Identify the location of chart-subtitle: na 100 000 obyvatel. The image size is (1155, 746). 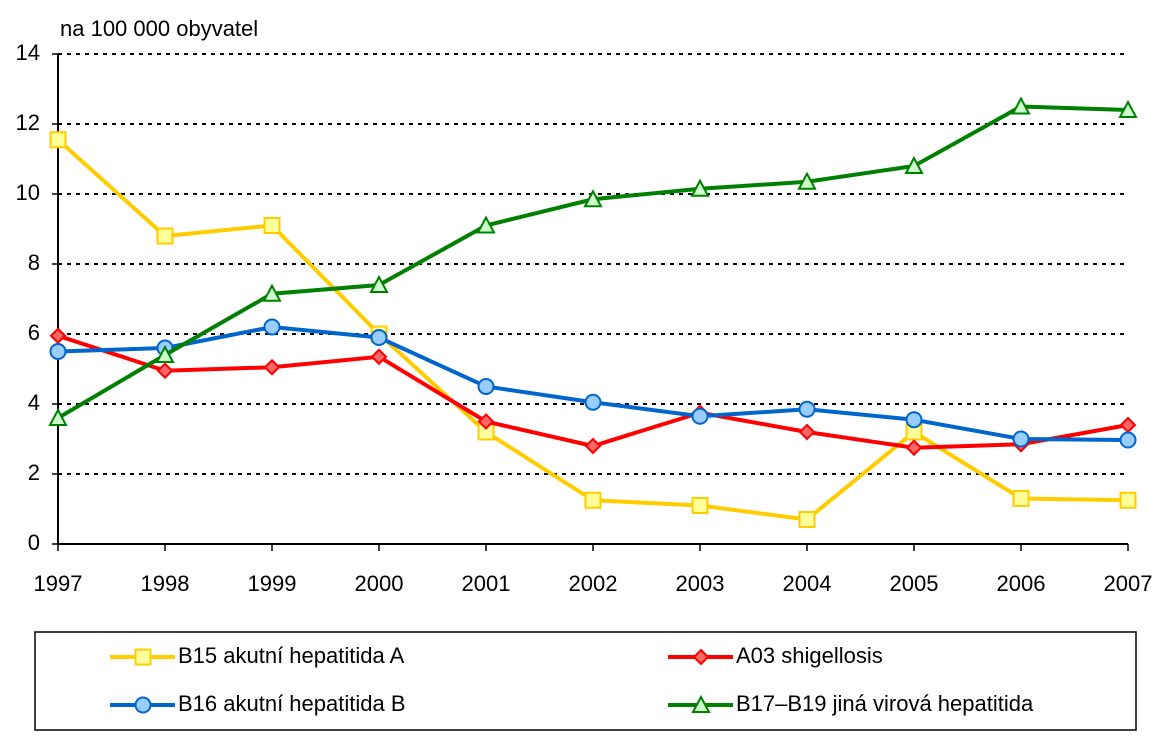
(159, 28).